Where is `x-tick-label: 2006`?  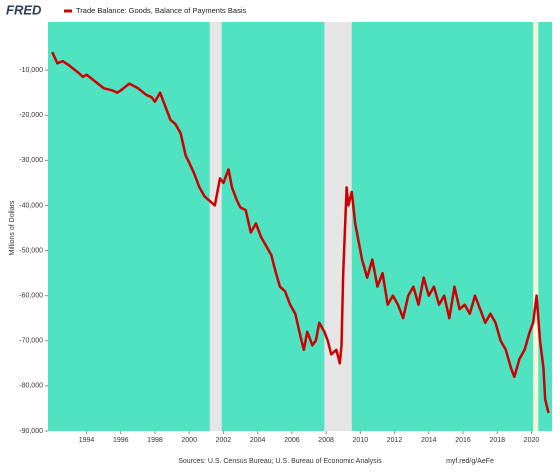 x-tick-label: 2006 is located at coordinates (292, 440).